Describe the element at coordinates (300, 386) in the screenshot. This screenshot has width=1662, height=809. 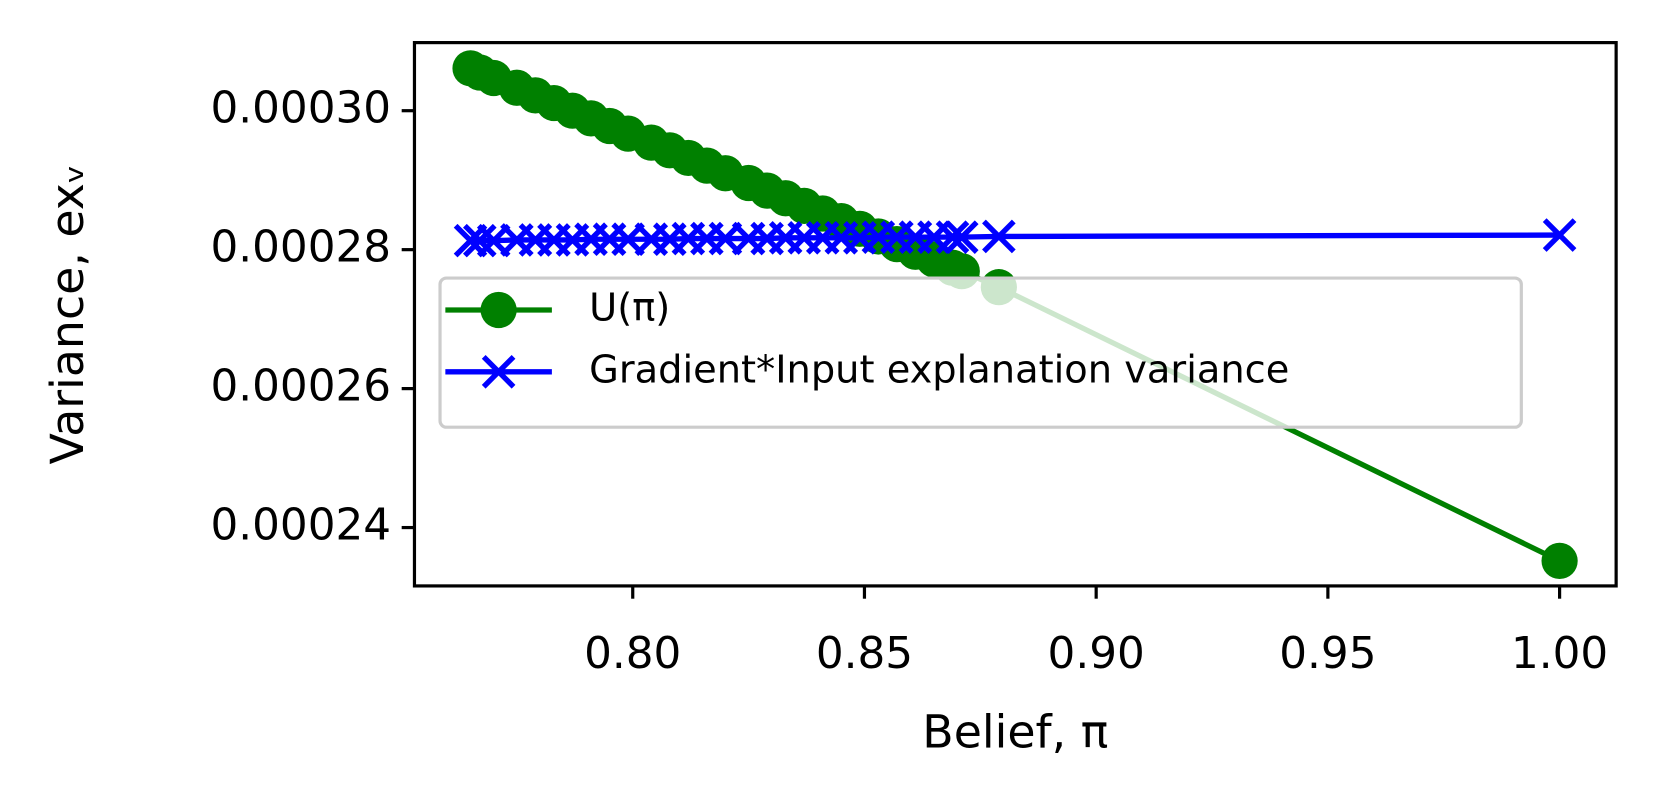
I see `y-tick-label: 0.00026` at that location.